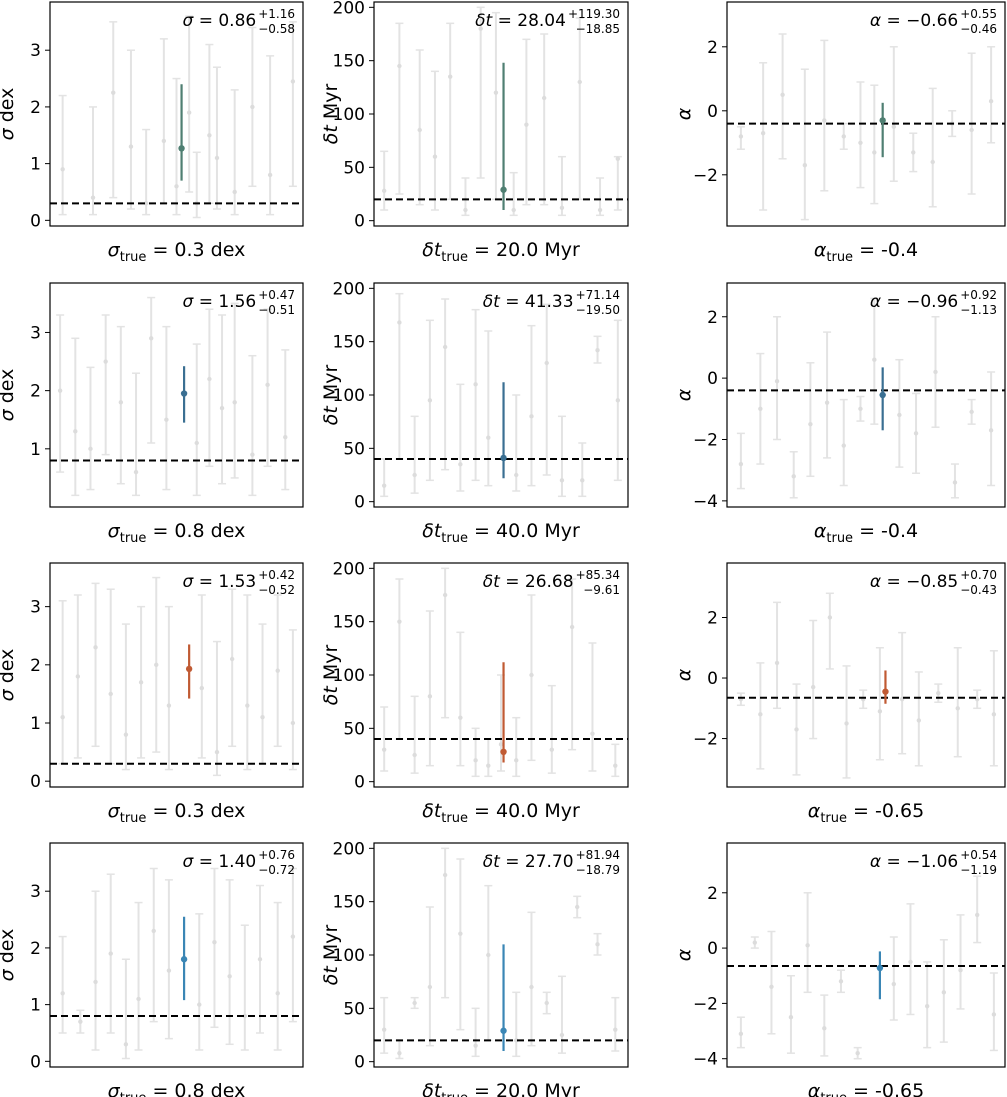 The image size is (1007, 1097). Describe the element at coordinates (914, 862) in the screenshot. I see `result-value: α = −1.06` at that location.